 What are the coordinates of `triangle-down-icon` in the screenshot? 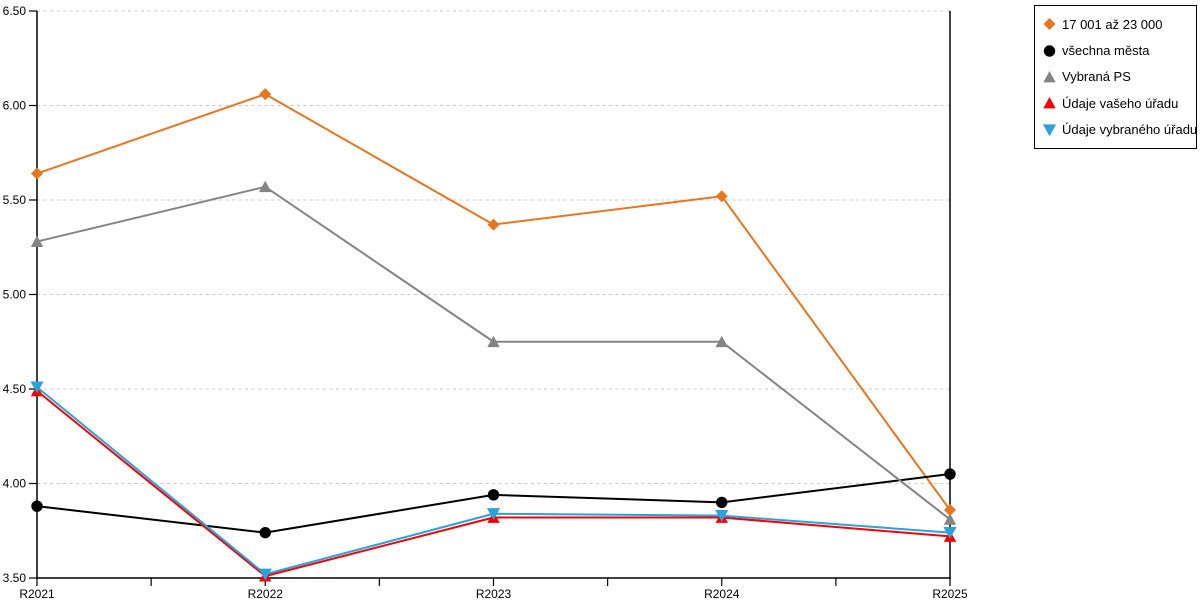 It's located at (1049, 130).